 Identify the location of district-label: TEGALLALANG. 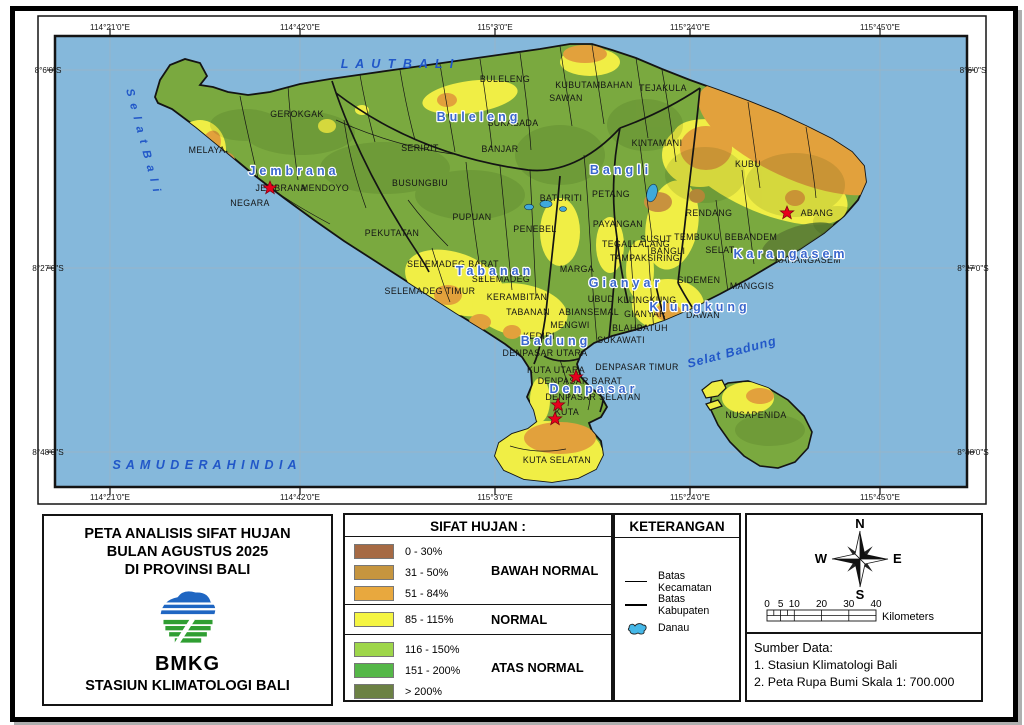
(636, 244).